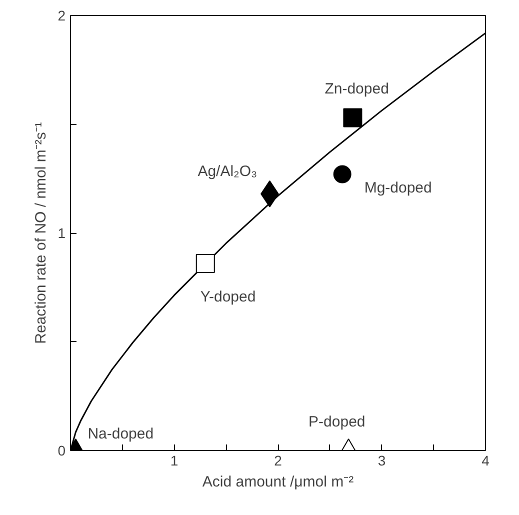 The width and height of the screenshot is (519, 515). What do you see at coordinates (228, 297) in the screenshot?
I see `annotation: Y-doped` at bounding box center [228, 297].